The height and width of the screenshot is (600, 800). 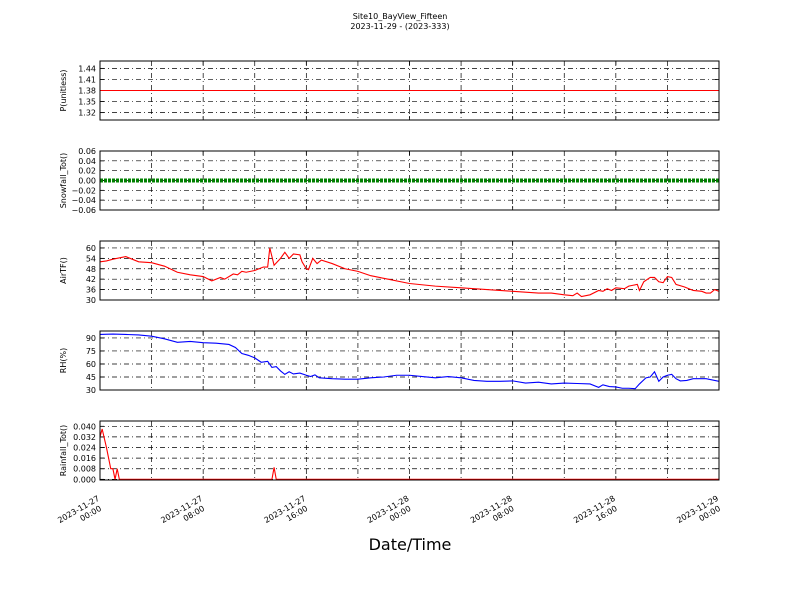 What do you see at coordinates (83, 210) in the screenshot?
I see `y-tick-label: −0.06` at bounding box center [83, 210].